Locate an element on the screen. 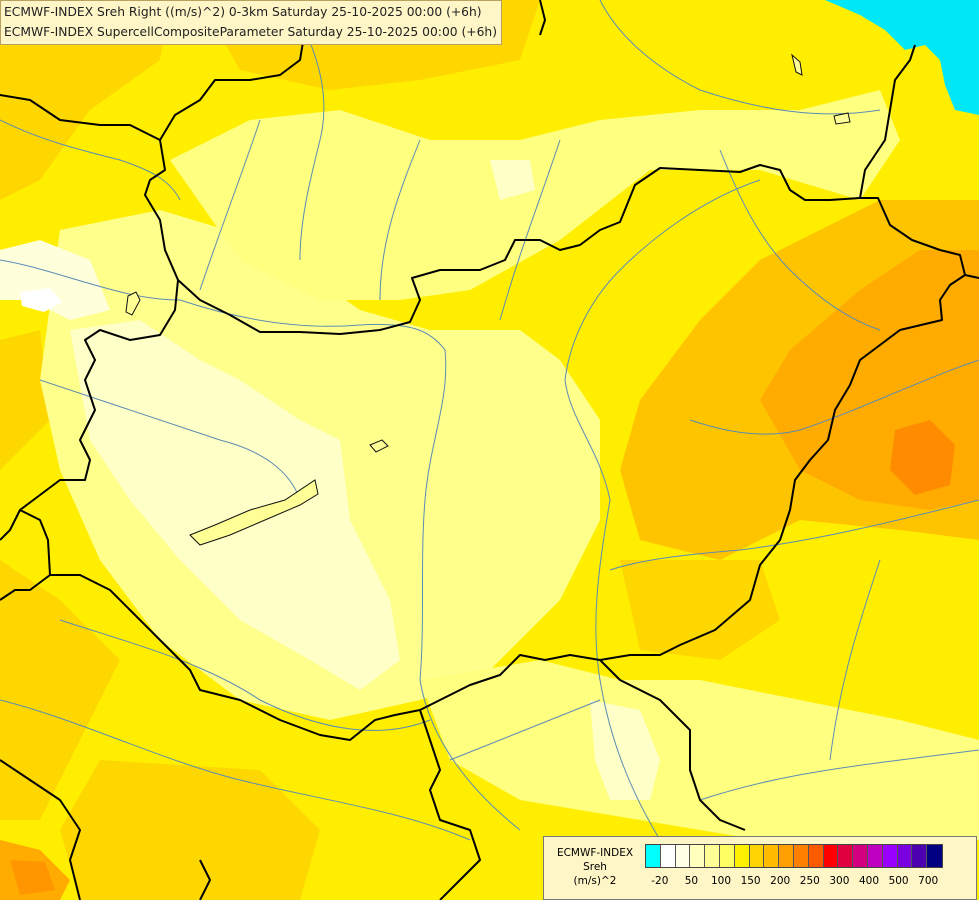 The width and height of the screenshot is (979, 900). legend-tick-label: 250 is located at coordinates (809, 881).